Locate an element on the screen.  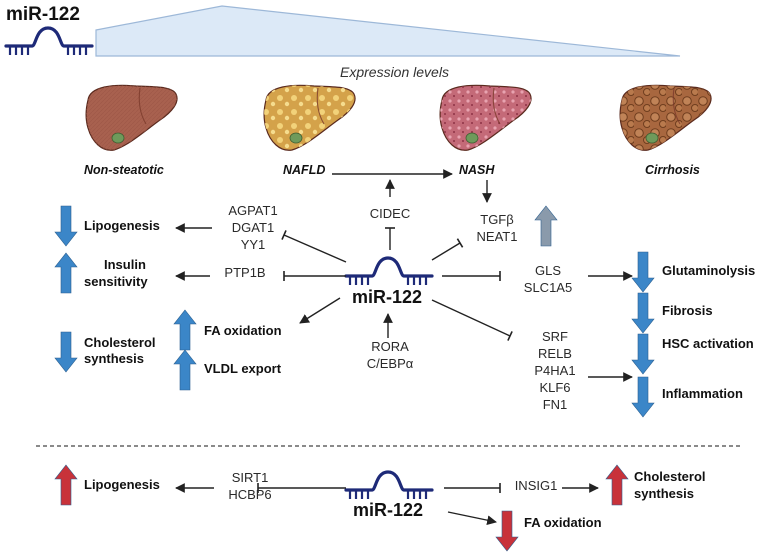
arrow-up-icon-vldl is located at coordinates (185, 370).